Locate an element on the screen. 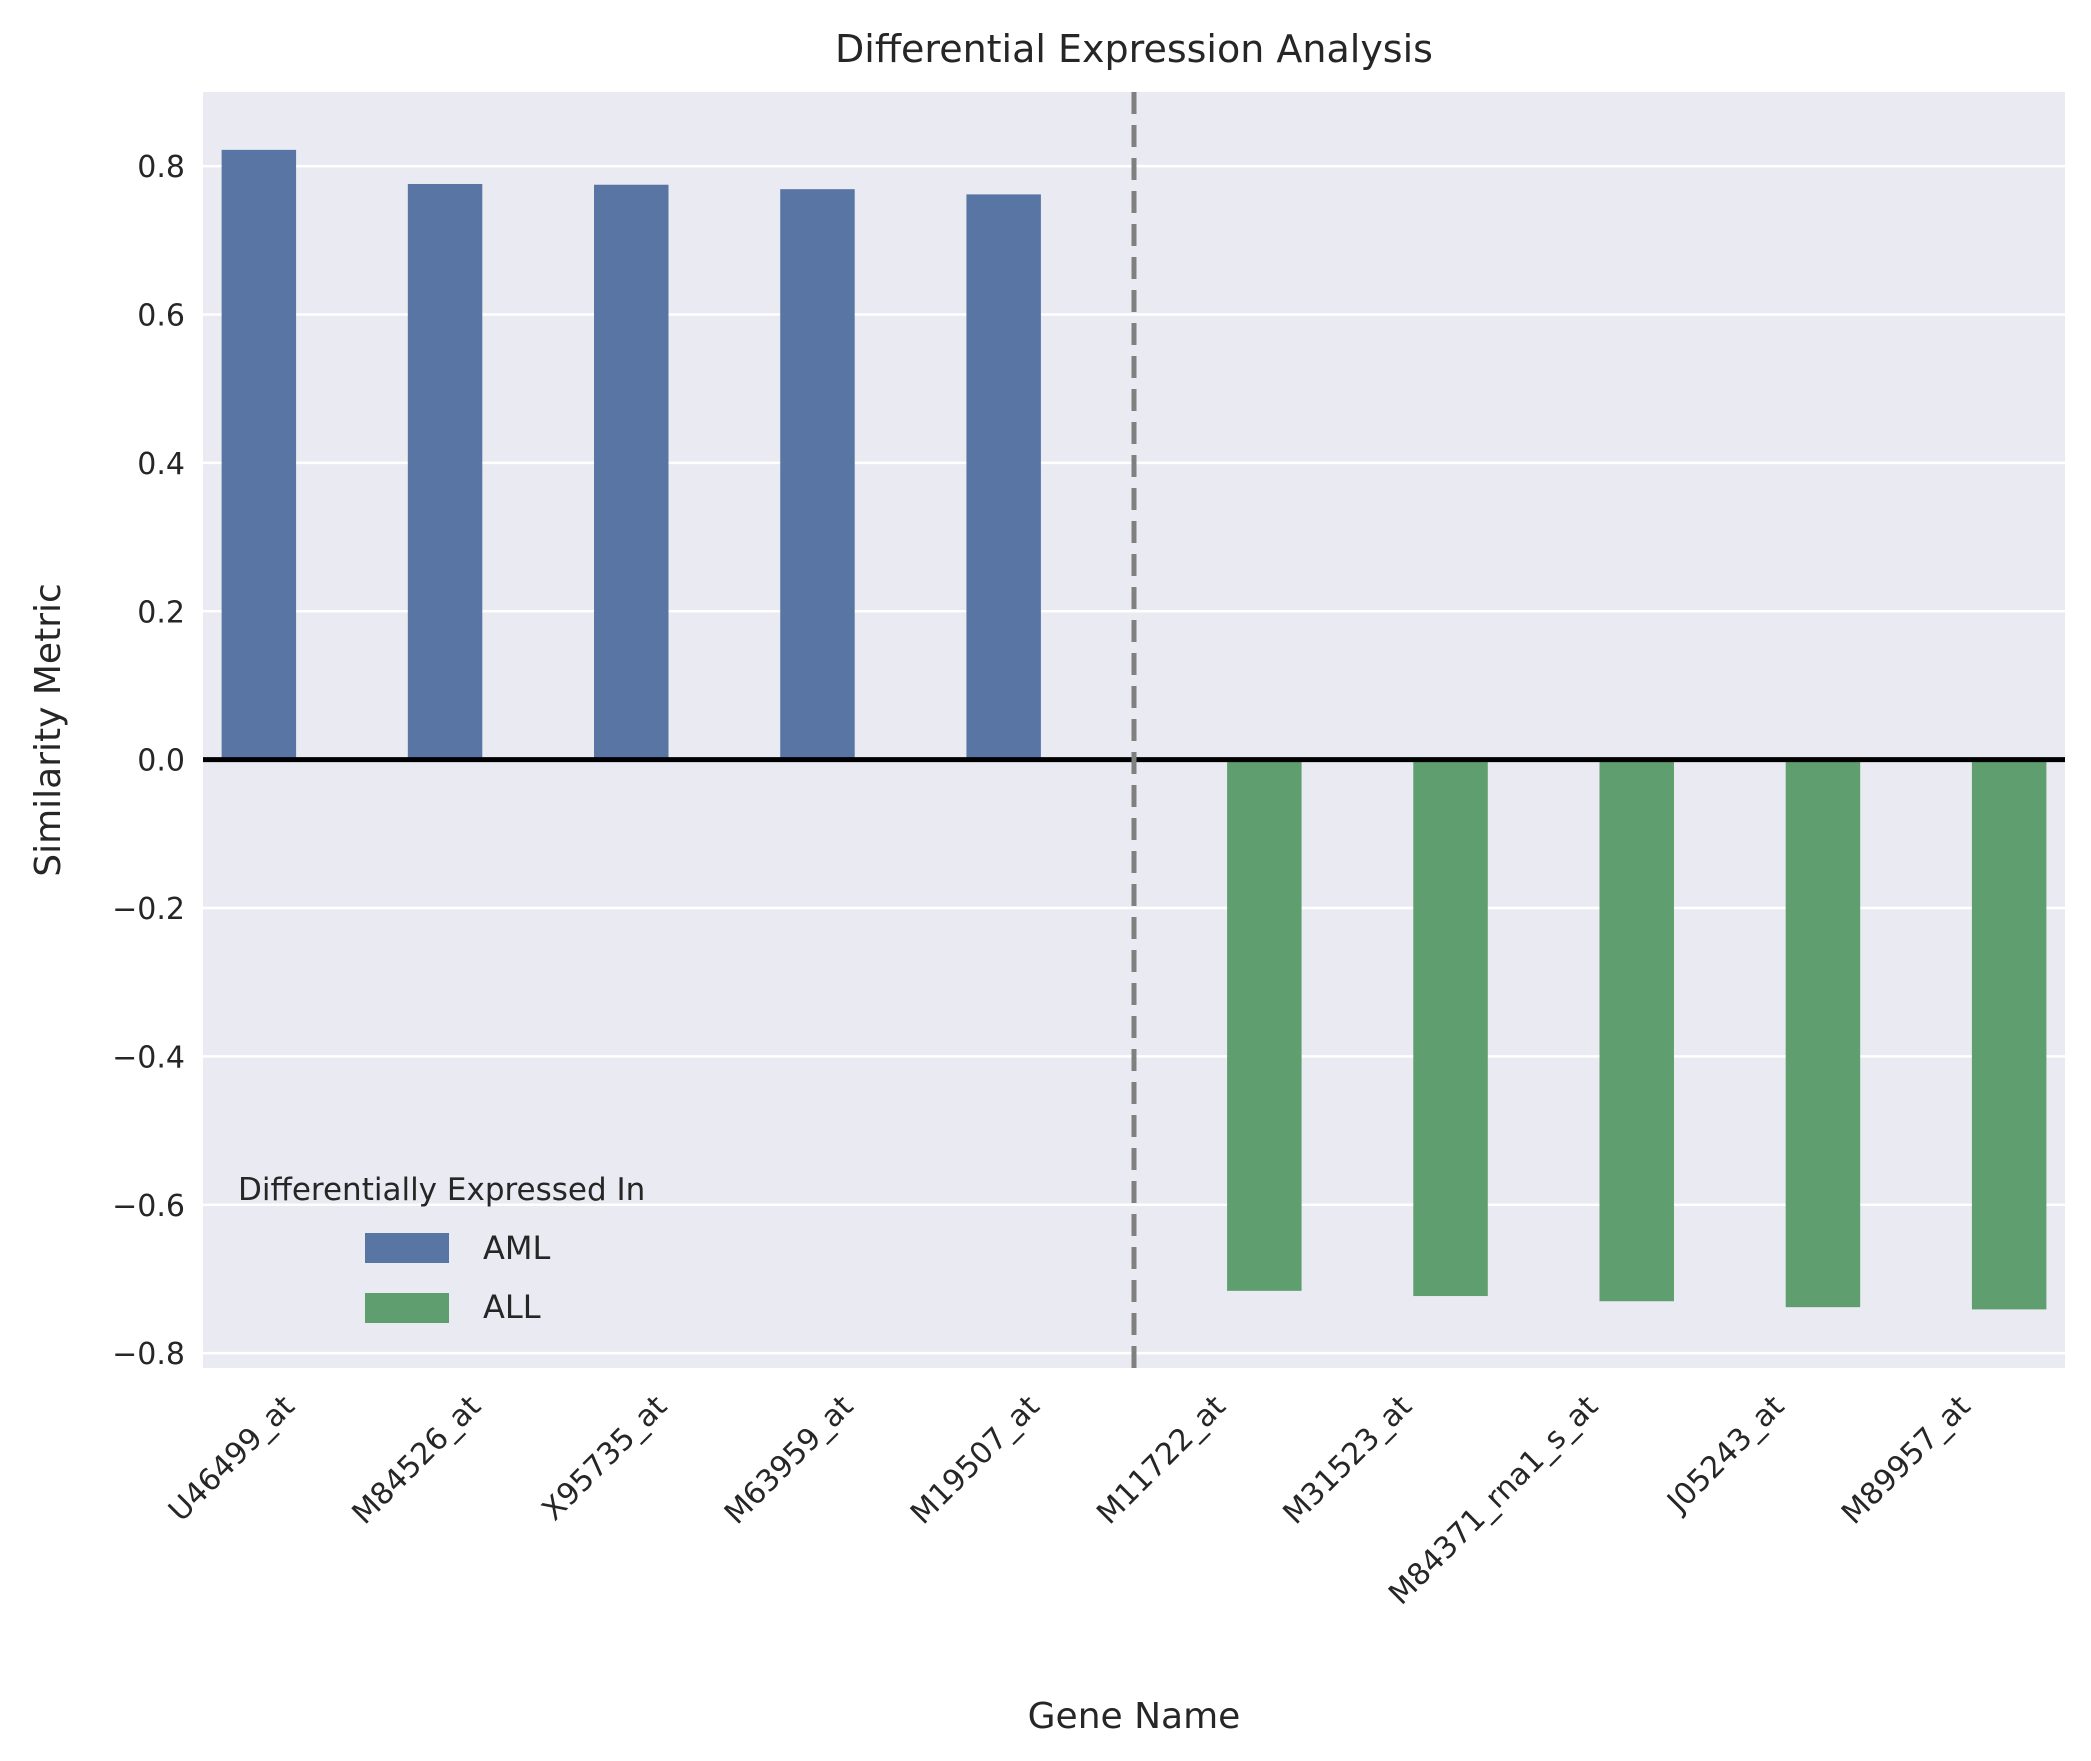  legend: Differentially Expressed In AML ALL is located at coordinates (441, 1249).